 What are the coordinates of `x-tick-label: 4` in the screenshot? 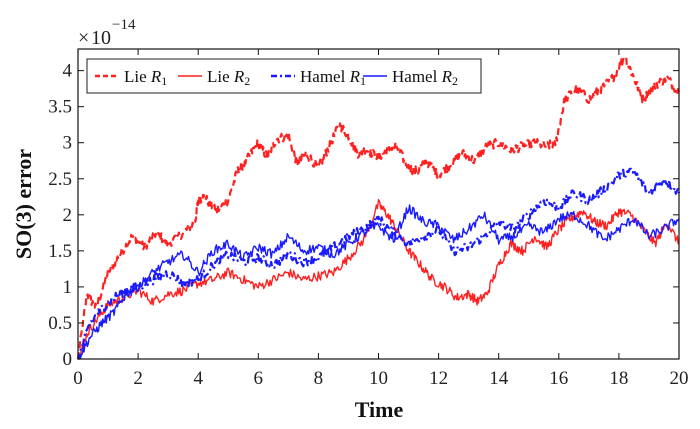 It's located at (198, 378).